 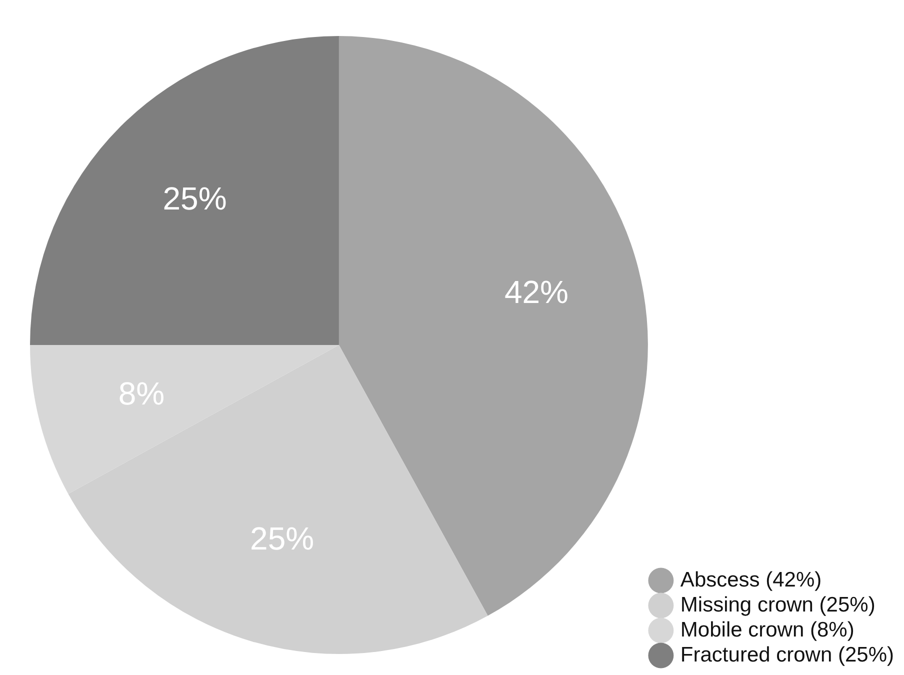 I want to click on legend-label: Fractured crown (25%), so click(x=787, y=654).